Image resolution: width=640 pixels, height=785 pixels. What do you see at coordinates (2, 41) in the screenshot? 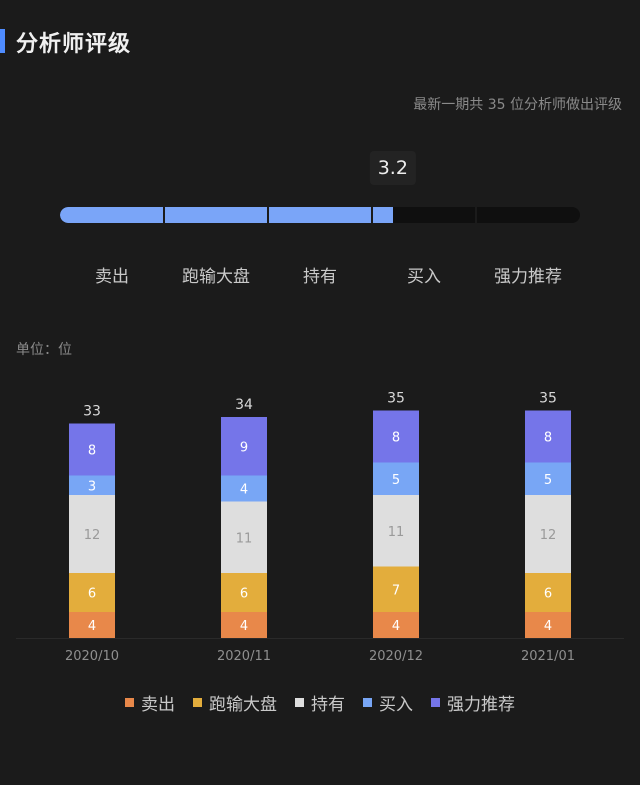
I see `title-accent-bar` at bounding box center [2, 41].